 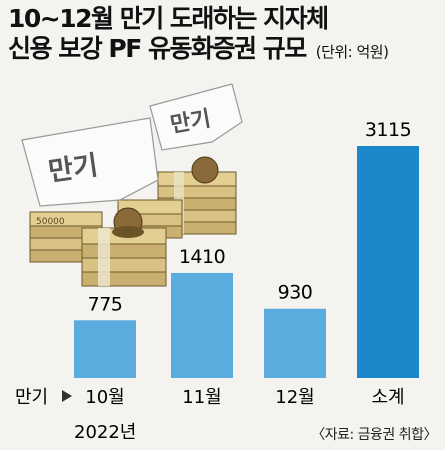 What do you see at coordinates (201, 397) in the screenshot?
I see `x-tick-label-1: 11월` at bounding box center [201, 397].